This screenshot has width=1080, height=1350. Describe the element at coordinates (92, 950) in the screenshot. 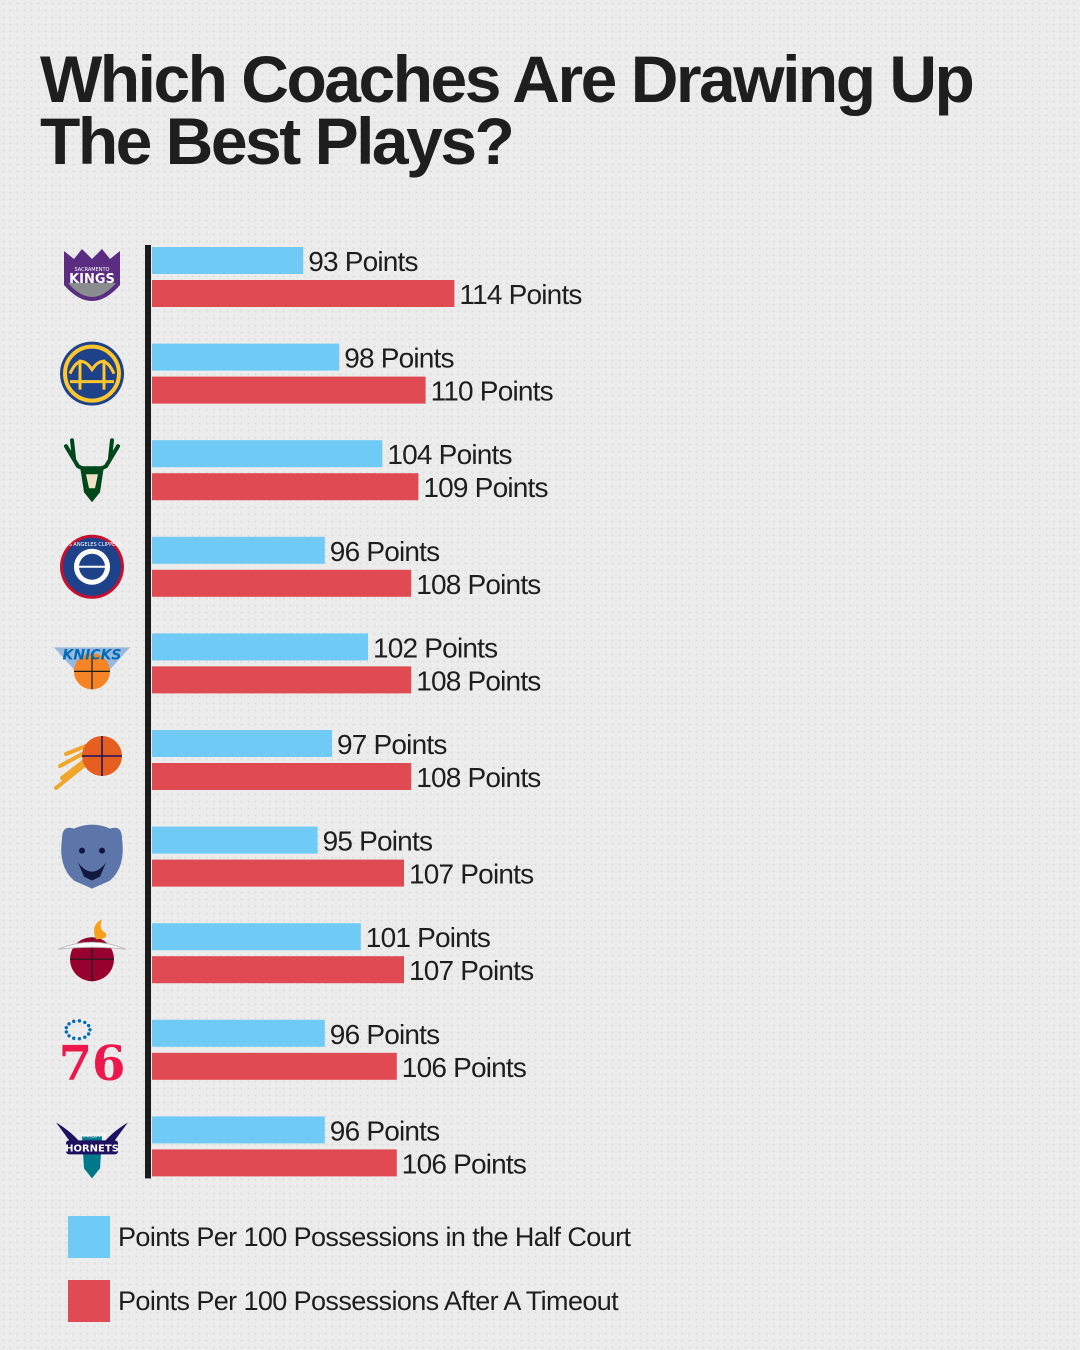

I see `miami-heat-logo` at that location.